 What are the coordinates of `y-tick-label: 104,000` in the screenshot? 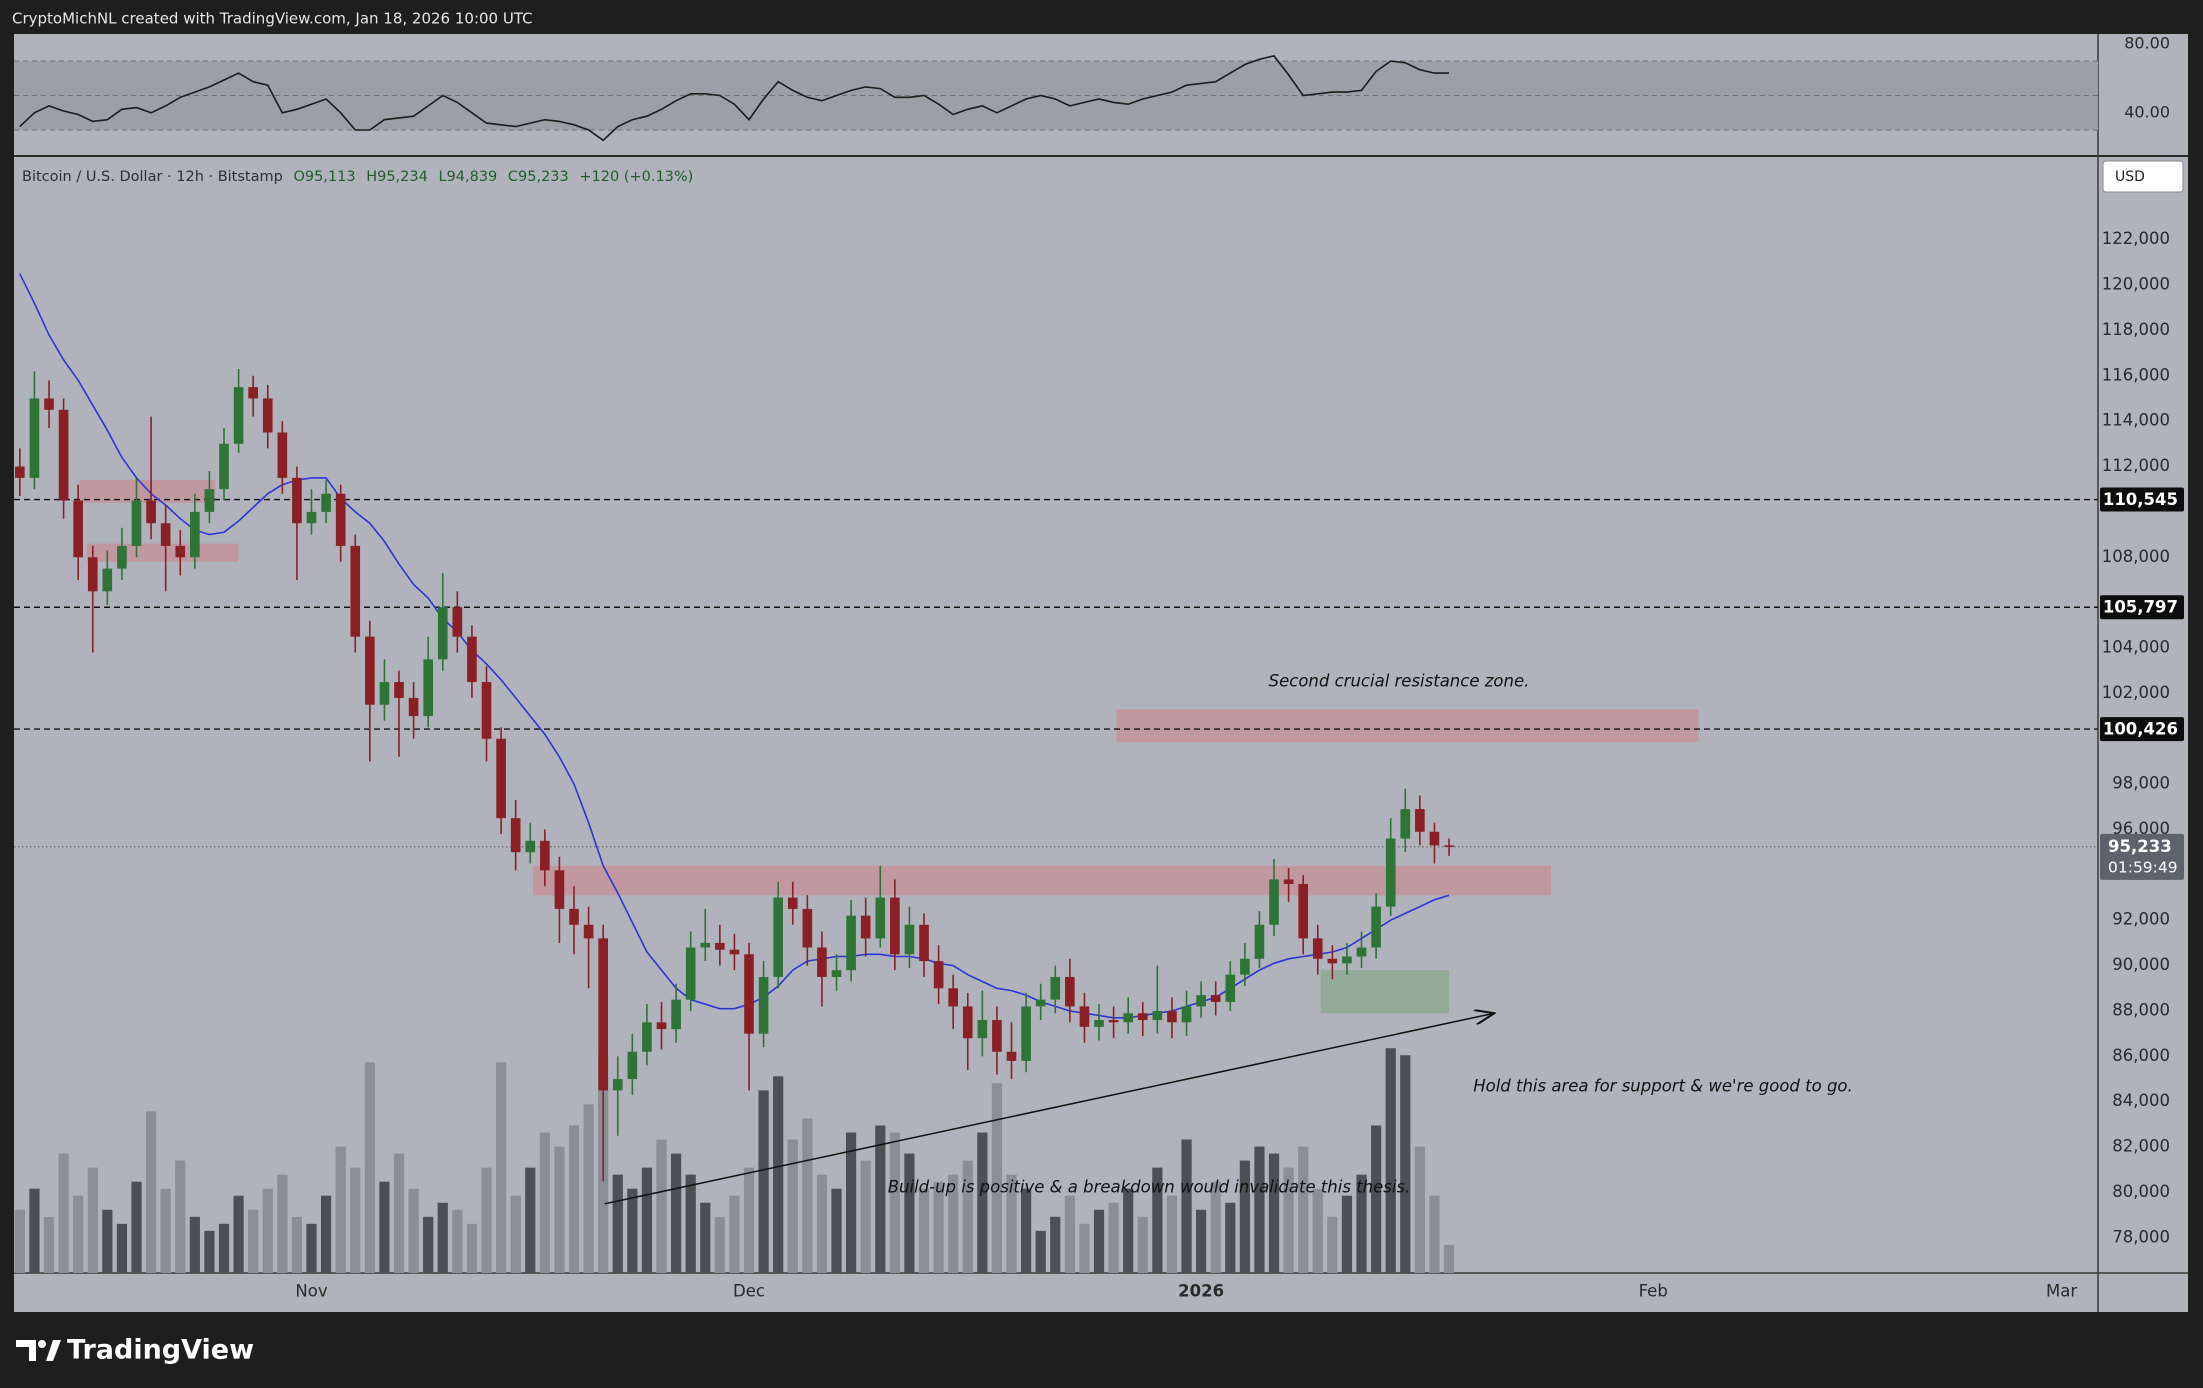 It's located at (2136, 647).